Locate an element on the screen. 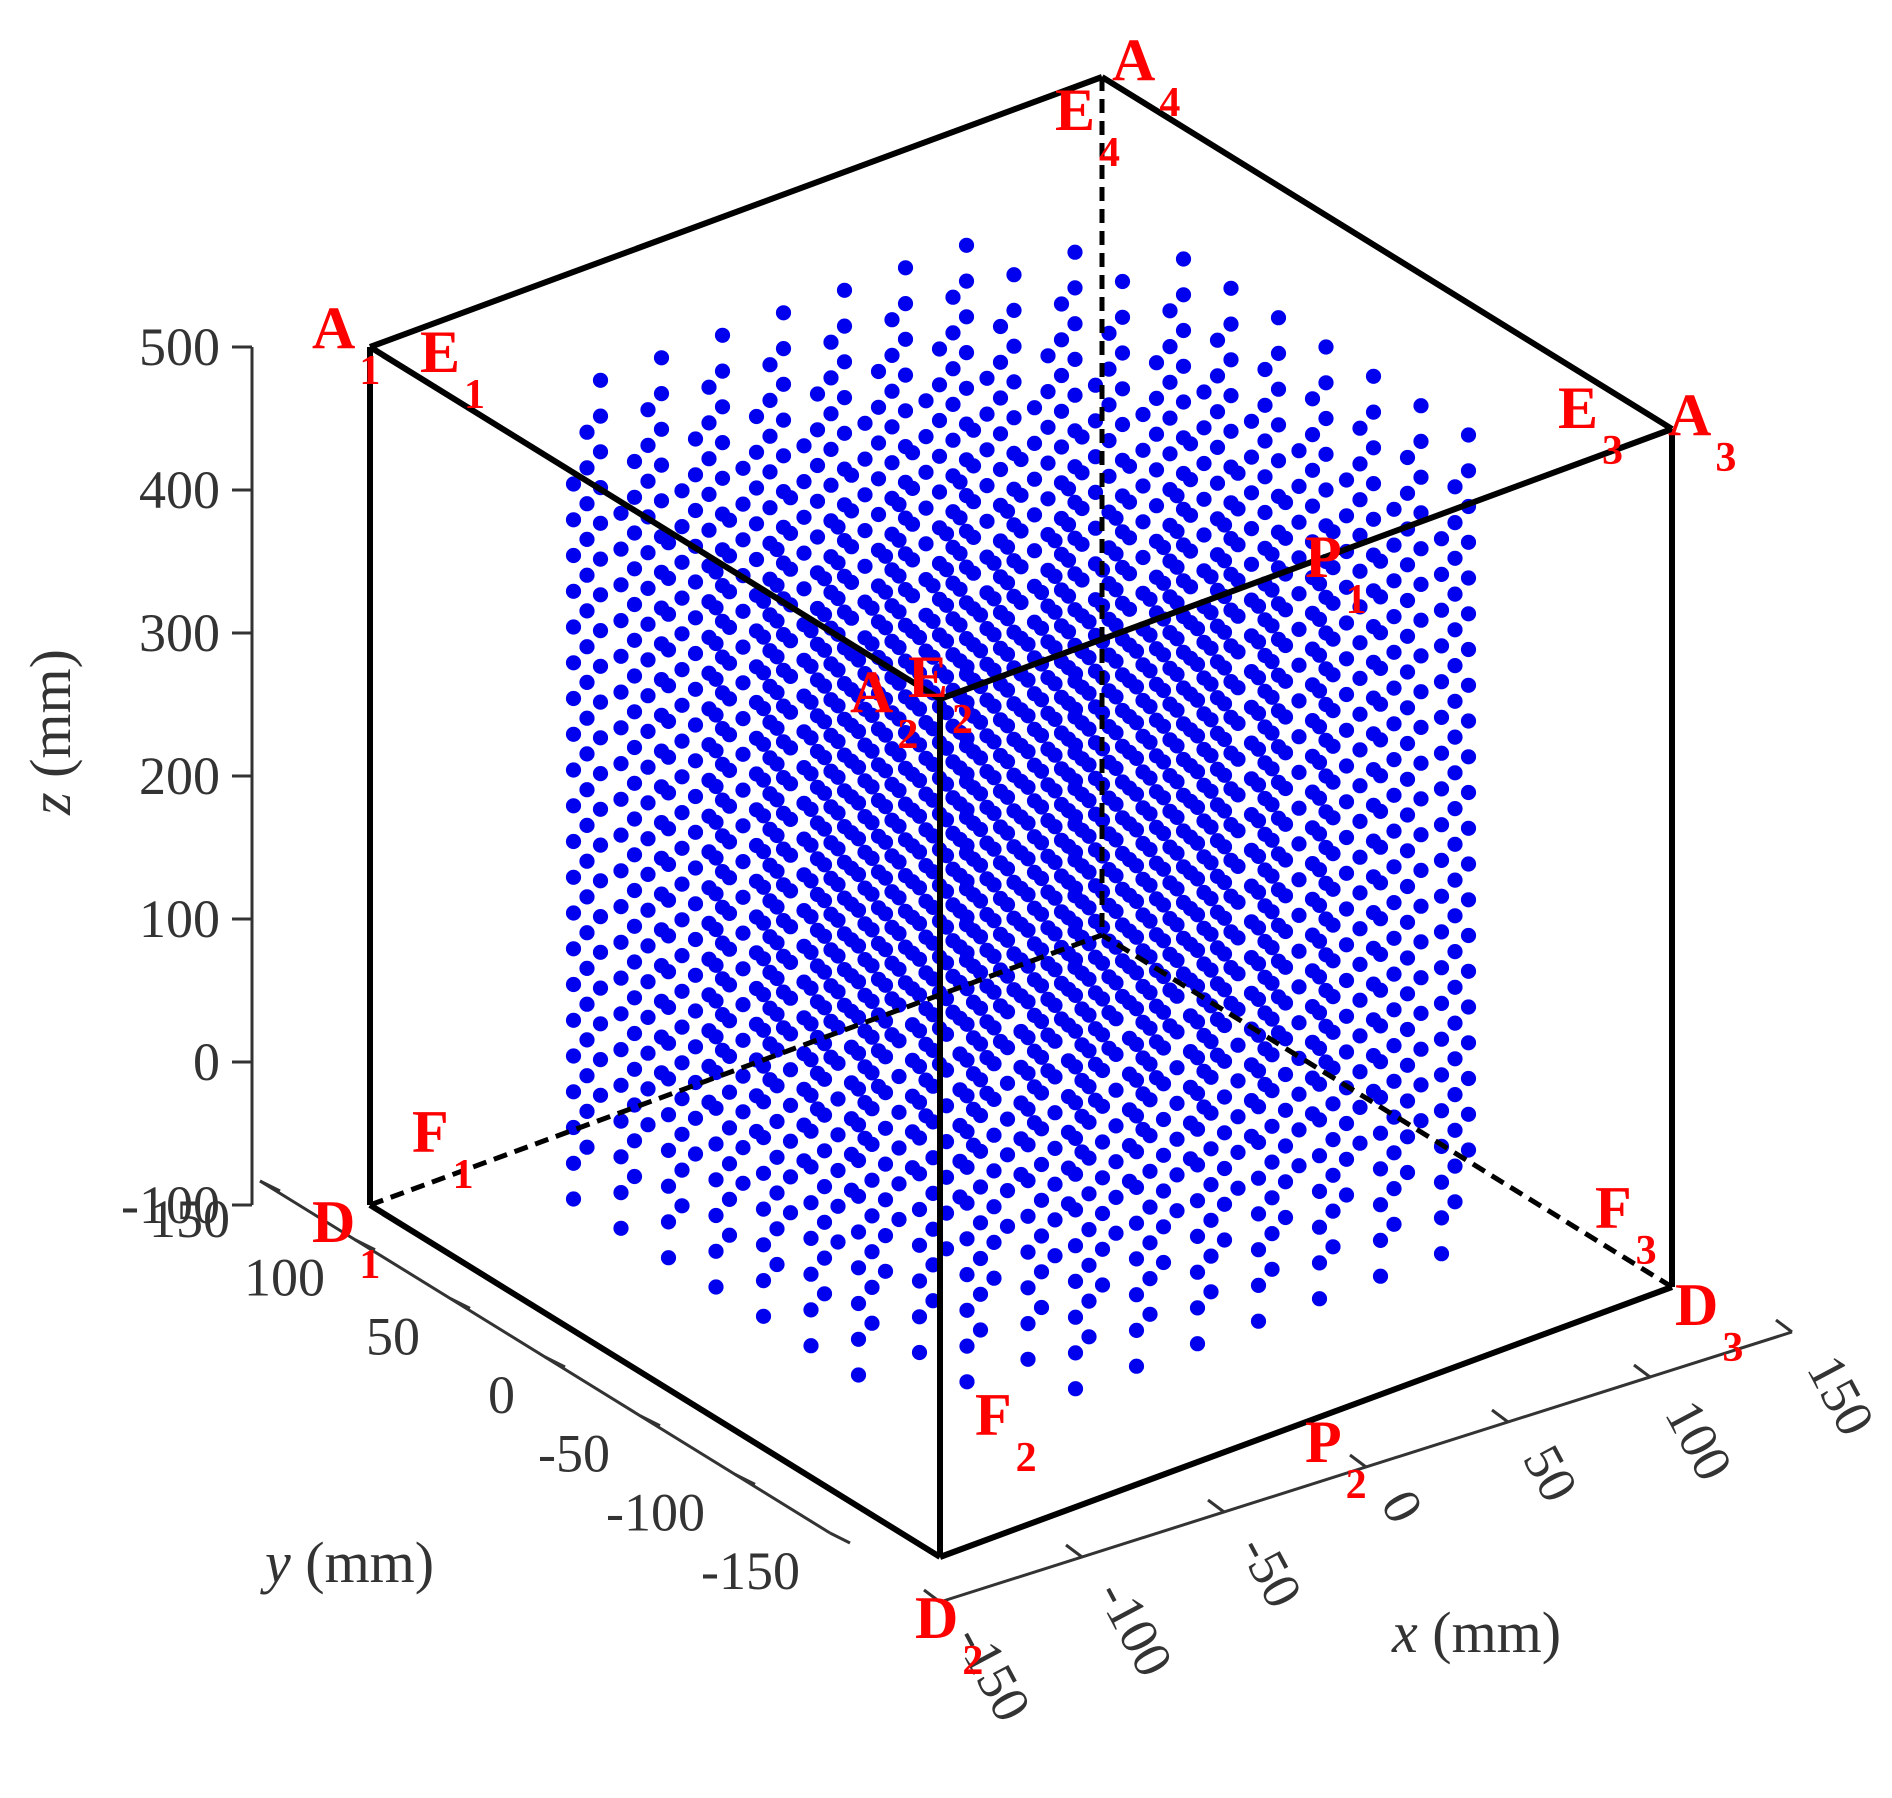 Image resolution: width=1892 pixels, height=1798 pixels. y-tick is located at coordinates (270, 1186).